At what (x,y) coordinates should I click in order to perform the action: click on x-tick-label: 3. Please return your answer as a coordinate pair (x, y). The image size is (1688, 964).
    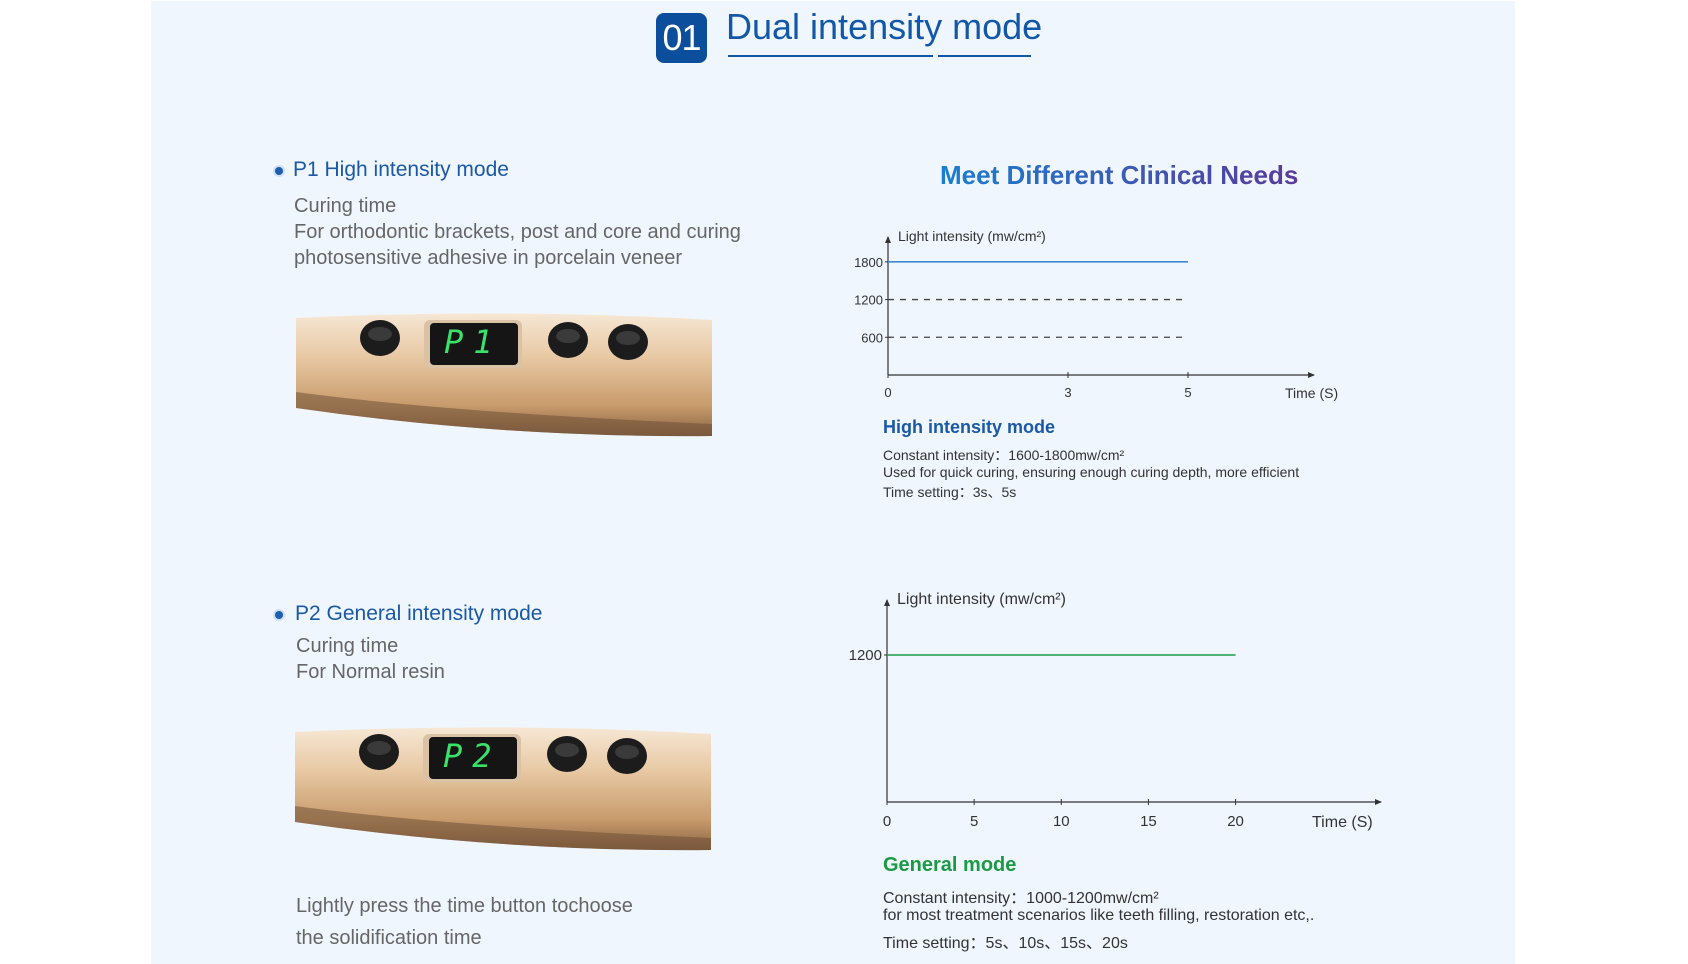
    Looking at the image, I should click on (1067, 392).